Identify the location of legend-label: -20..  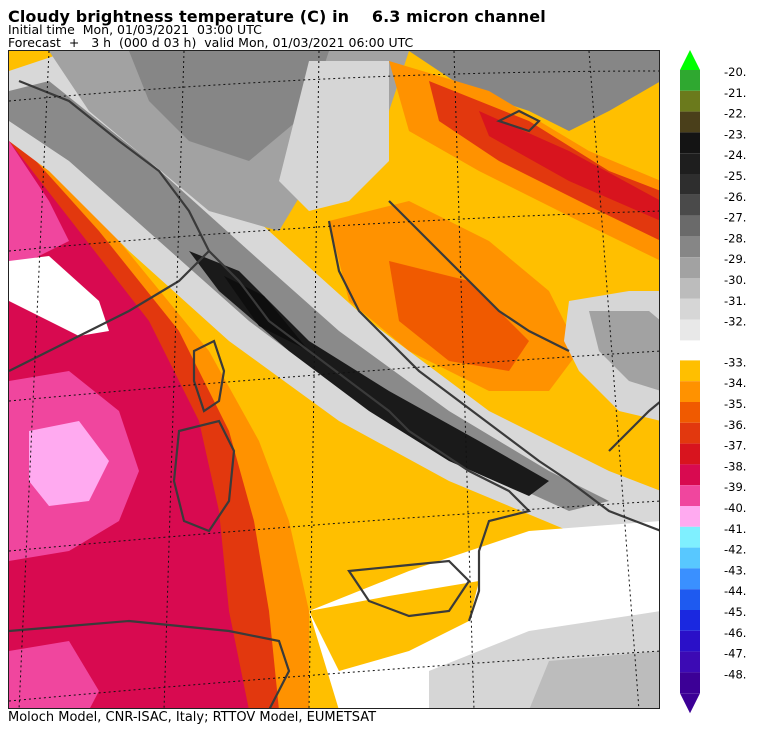
(735, 72).